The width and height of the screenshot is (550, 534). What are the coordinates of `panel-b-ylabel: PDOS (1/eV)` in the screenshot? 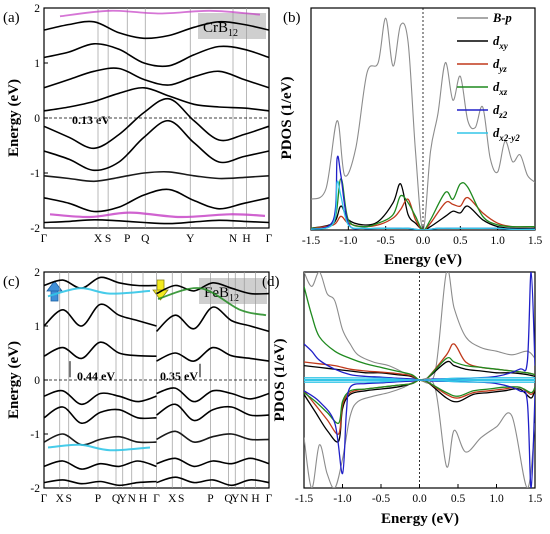 It's located at (287, 118).